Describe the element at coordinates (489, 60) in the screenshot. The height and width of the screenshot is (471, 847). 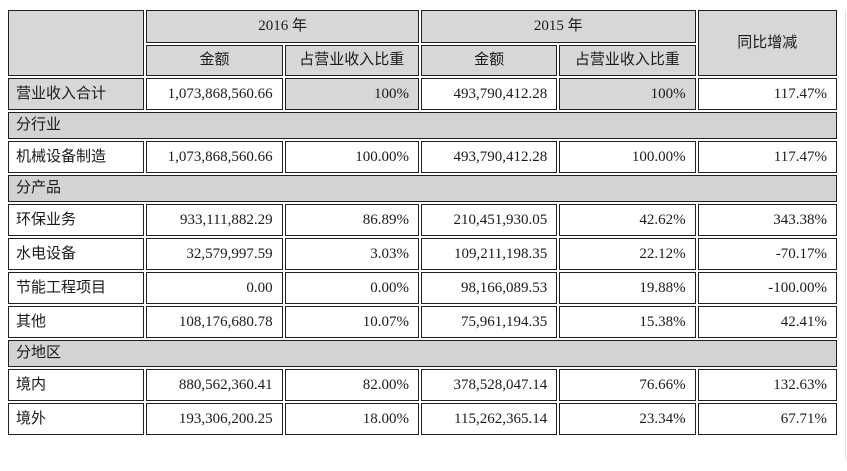
I see `header-amount-2015: 金额` at that location.